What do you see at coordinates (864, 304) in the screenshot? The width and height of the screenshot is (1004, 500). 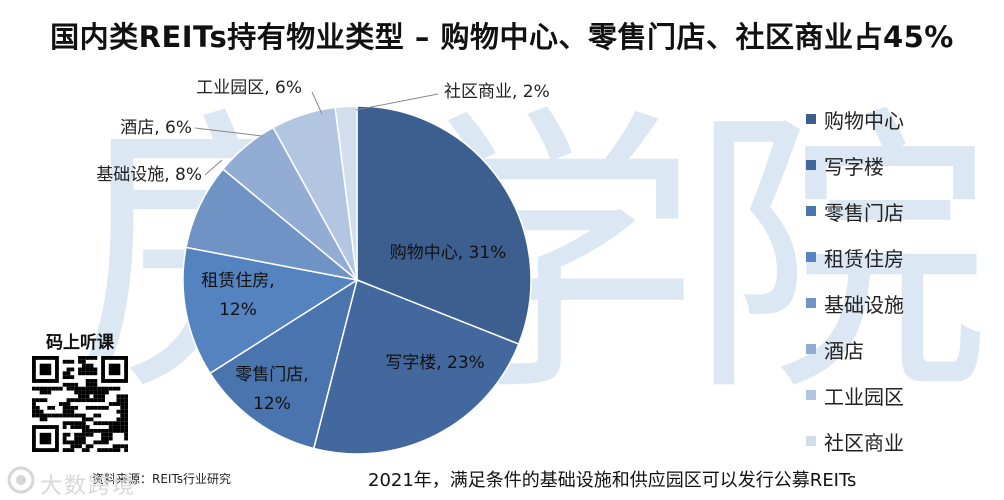 I see `legend-label: 基础设施` at bounding box center [864, 304].